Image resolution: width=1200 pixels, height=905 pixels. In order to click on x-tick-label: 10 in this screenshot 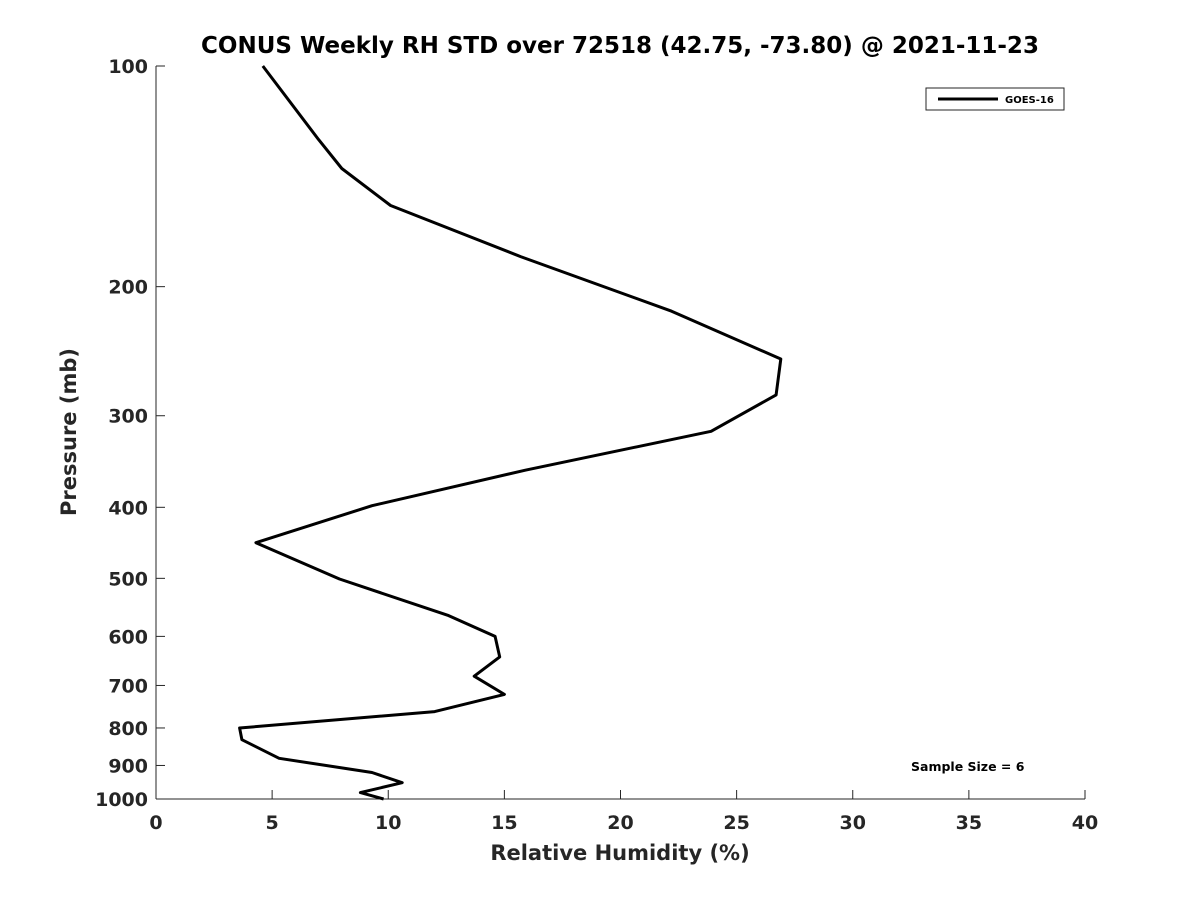, I will do `click(388, 823)`.